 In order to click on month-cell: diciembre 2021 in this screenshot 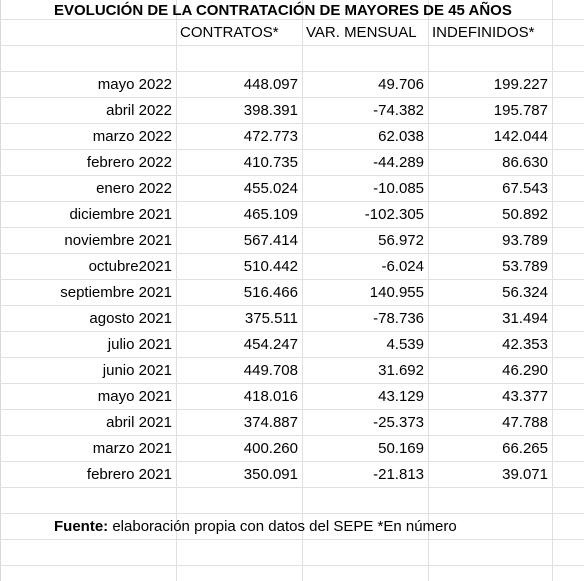, I will do `click(120, 214)`.